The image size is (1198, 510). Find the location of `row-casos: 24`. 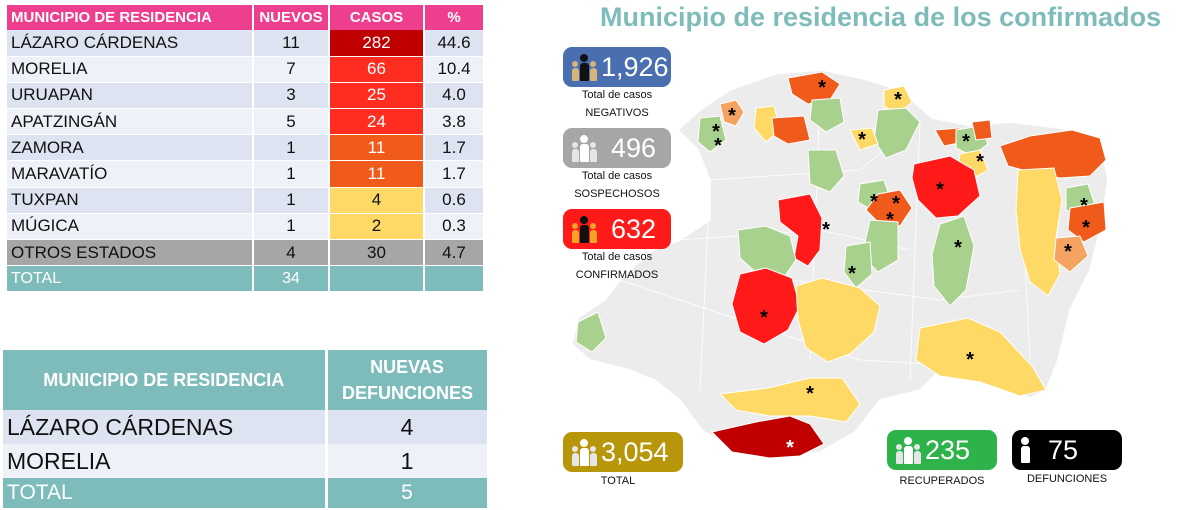

row-casos: 24 is located at coordinates (377, 122).